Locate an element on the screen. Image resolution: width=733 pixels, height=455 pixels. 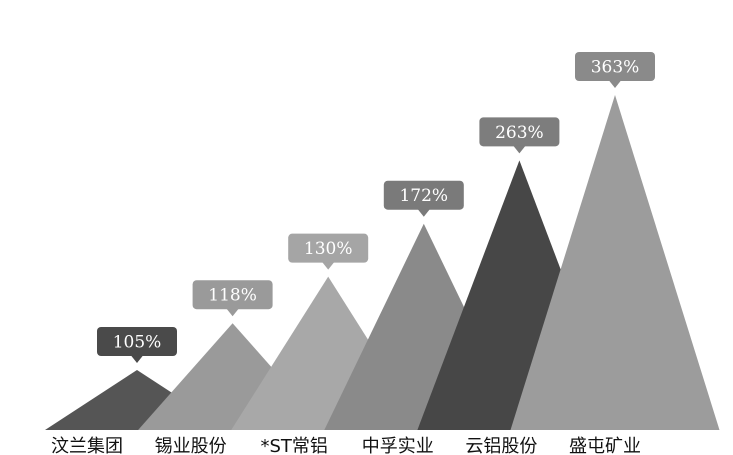
category-label-1: 汶兰集团 is located at coordinates (87, 445).